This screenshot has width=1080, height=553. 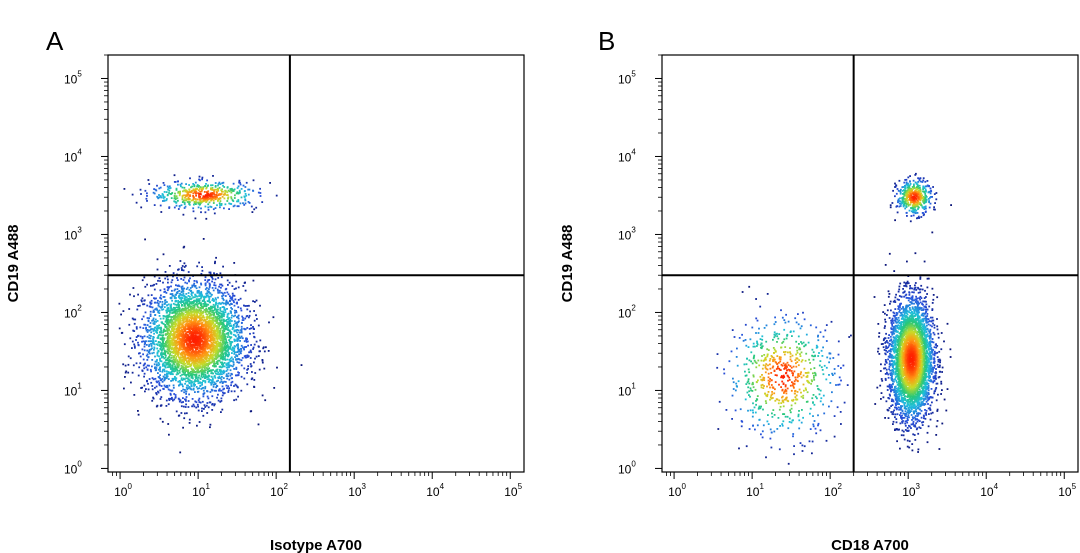 What do you see at coordinates (606, 41) in the screenshot?
I see `panel-label: B` at bounding box center [606, 41].